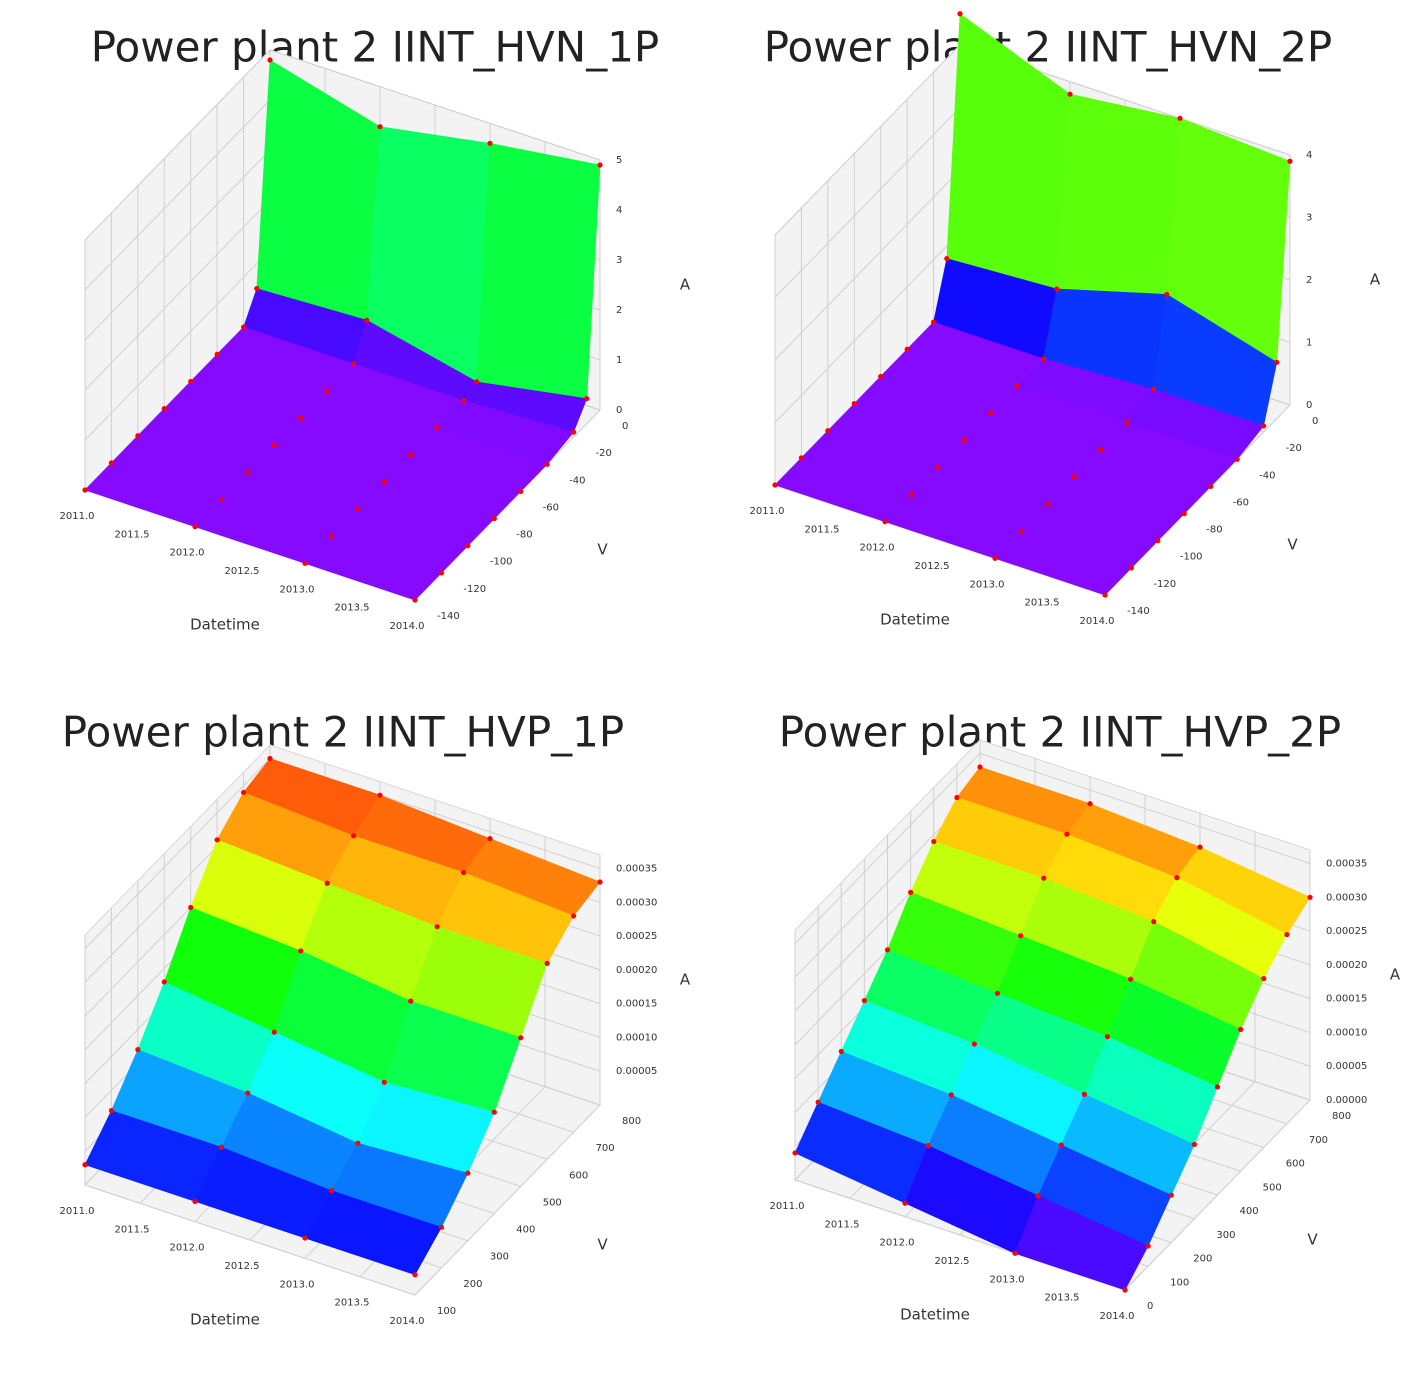  I want to click on z-tick-label: 0.00025, so click(1346, 931).